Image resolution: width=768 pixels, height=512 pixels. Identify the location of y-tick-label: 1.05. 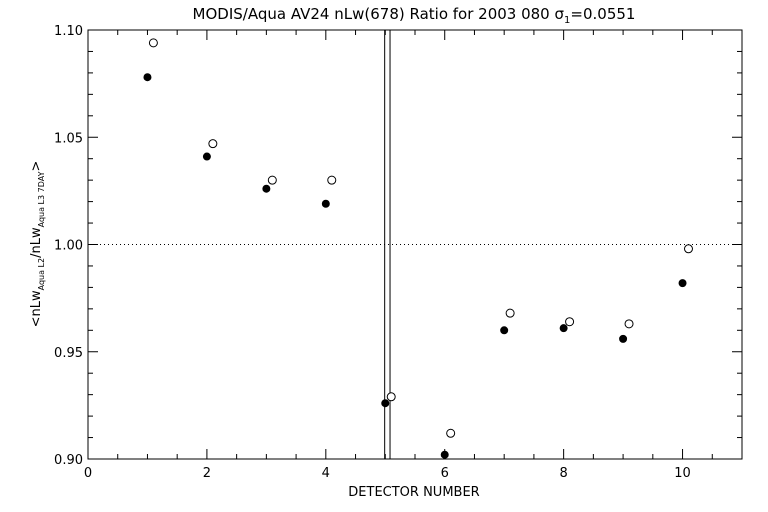
(68, 138).